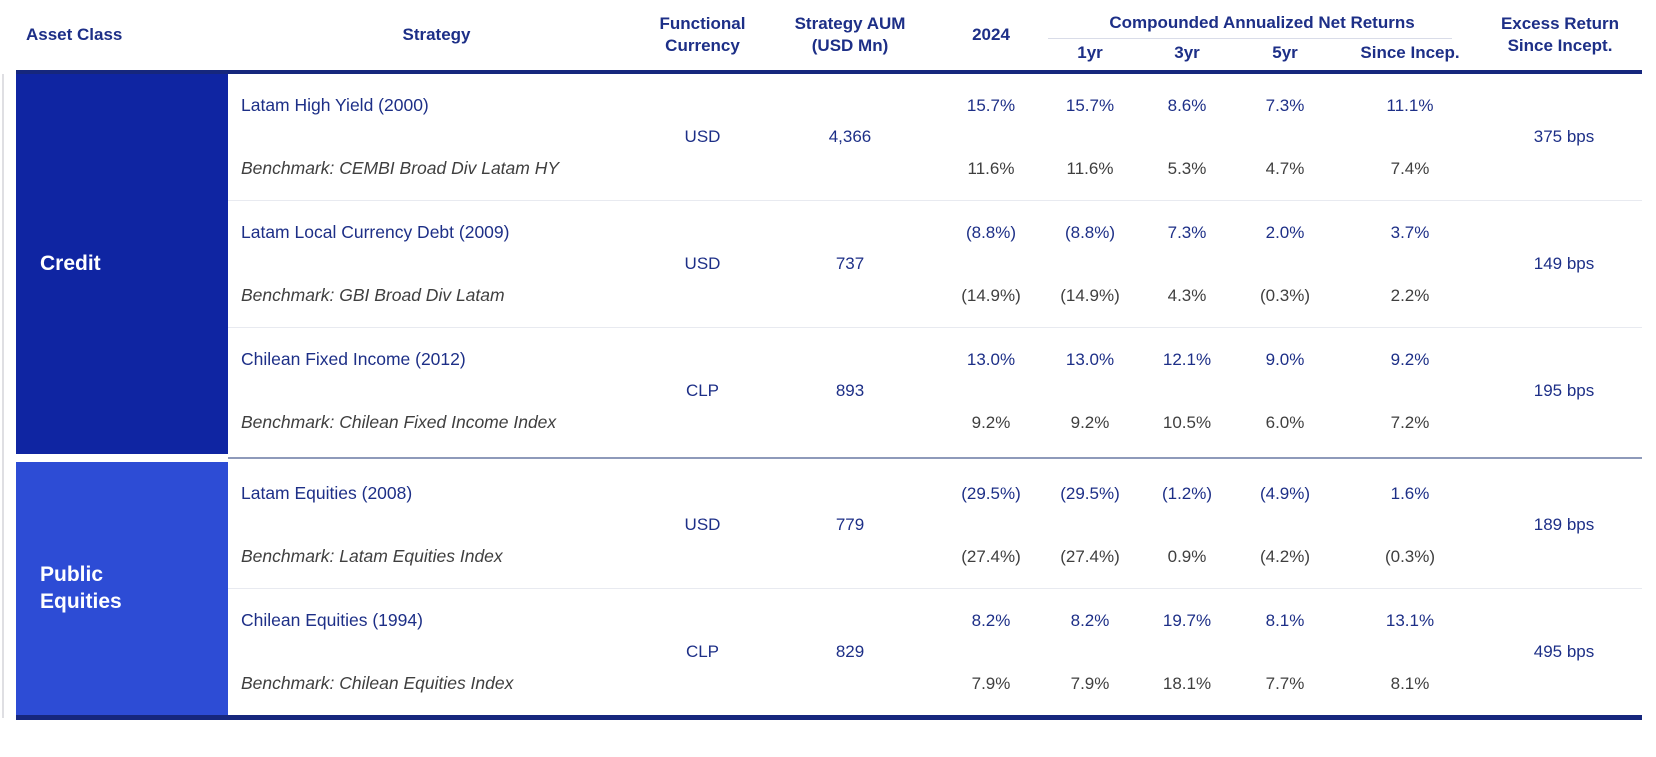 The image size is (1656, 757). What do you see at coordinates (1410, 683) in the screenshot?
I see `benchmark-return-since-incep: 8.1%` at bounding box center [1410, 683].